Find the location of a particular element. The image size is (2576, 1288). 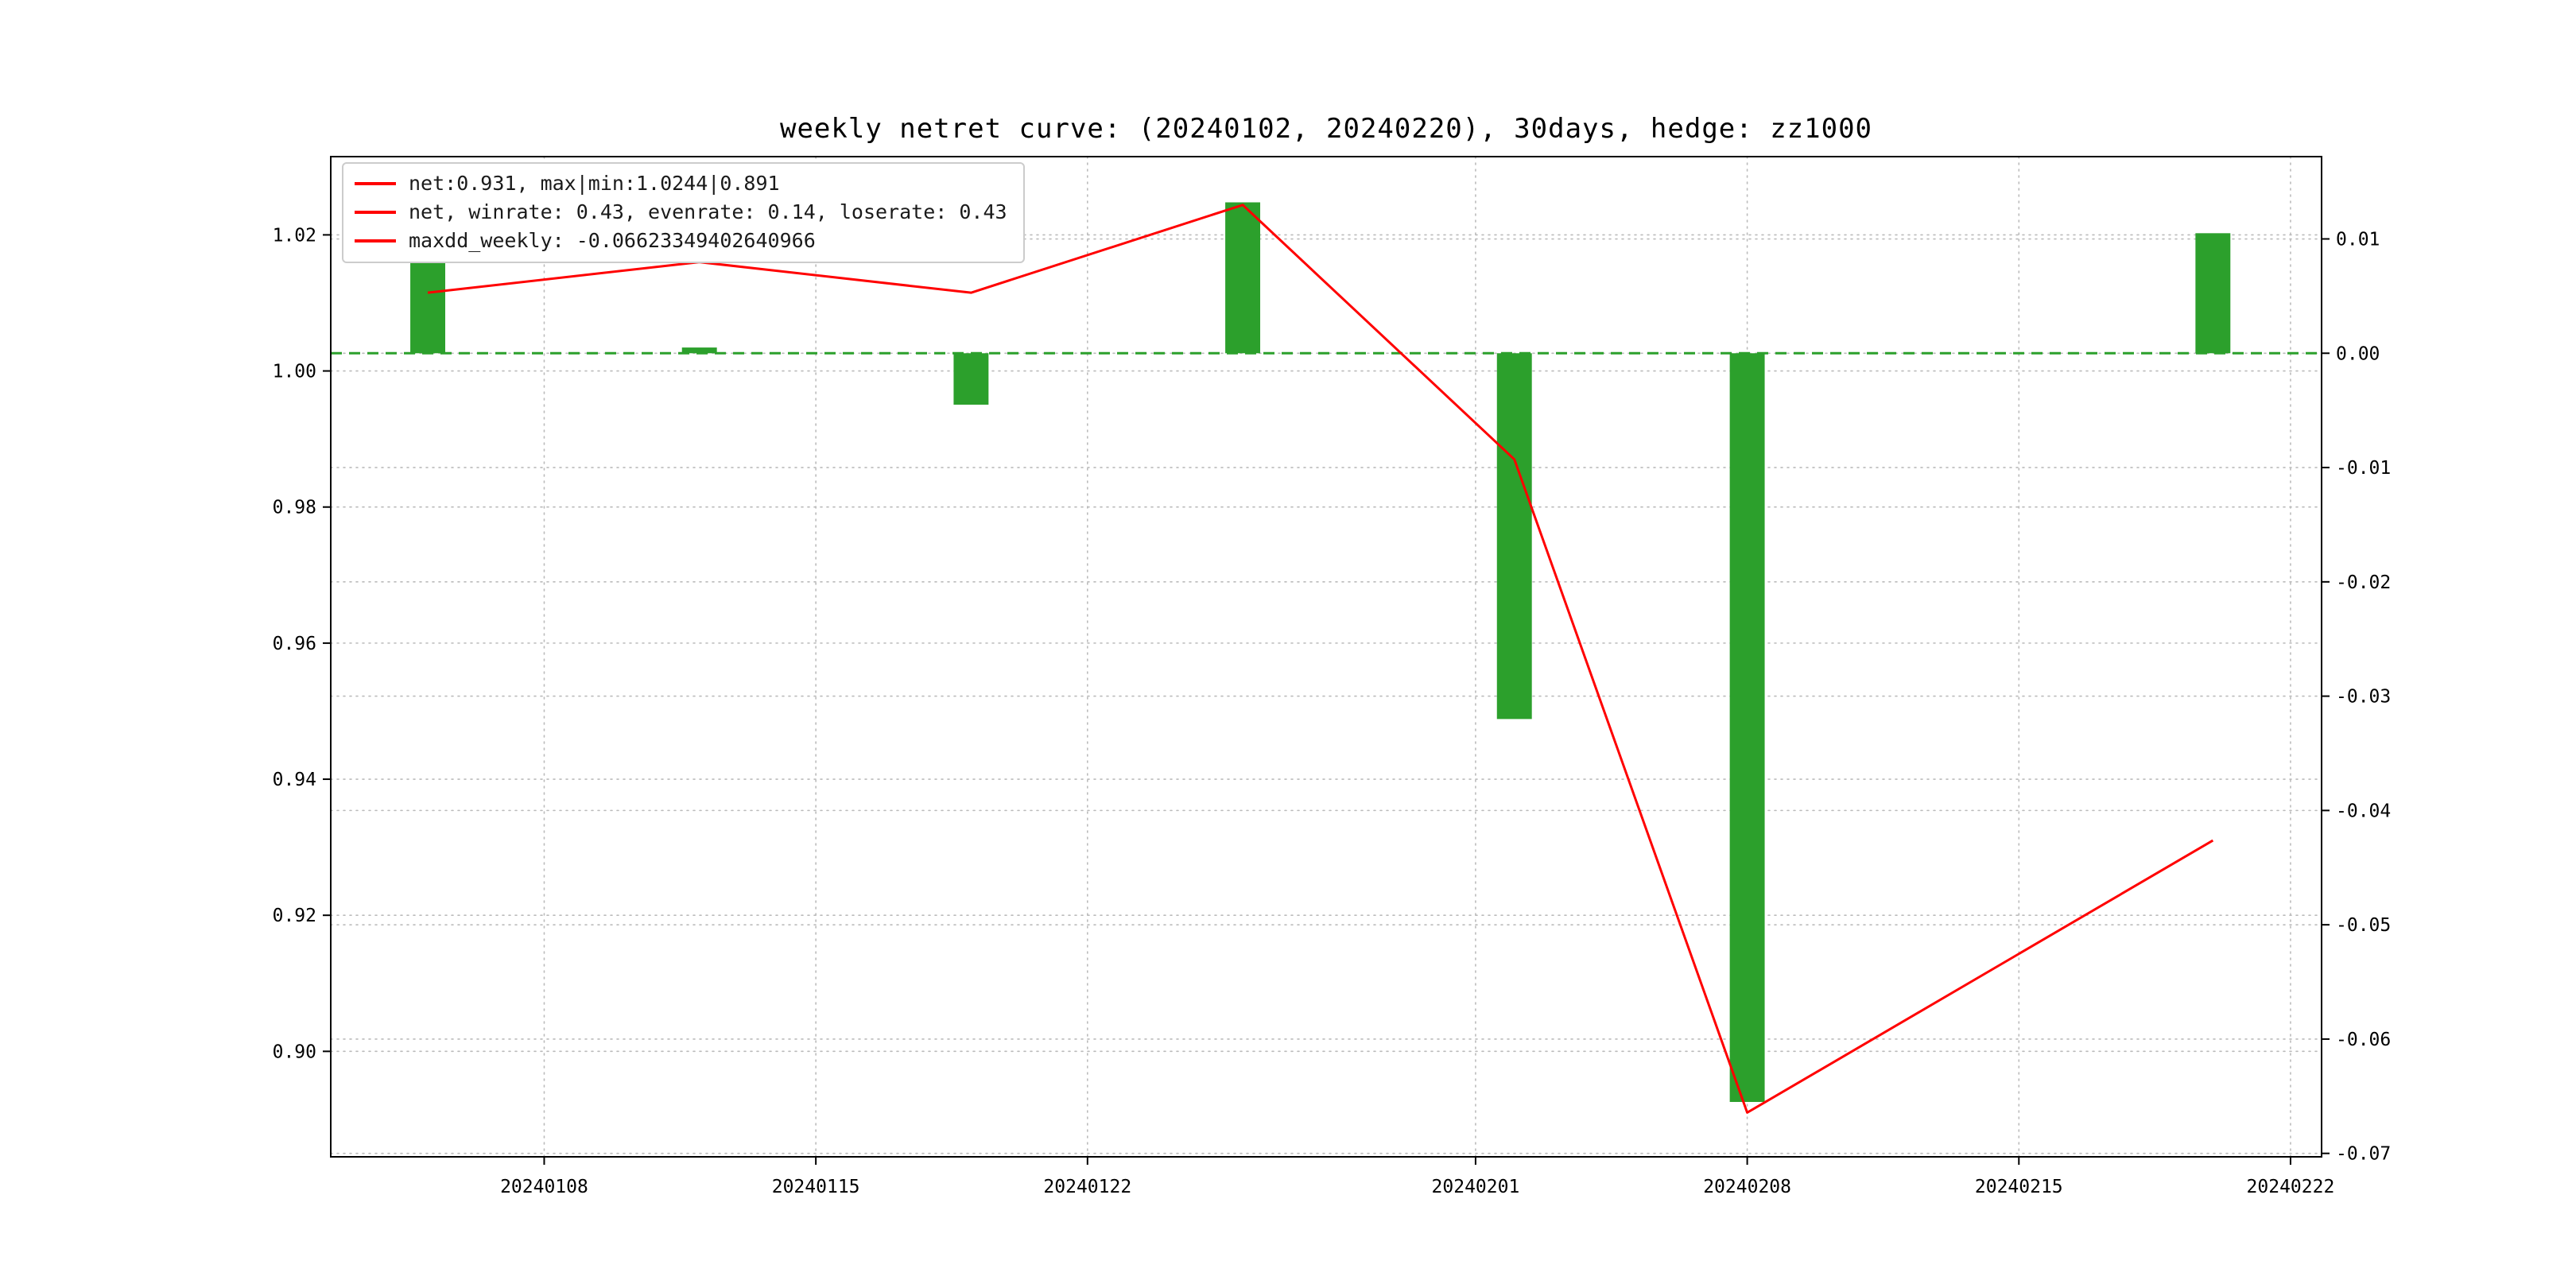

right-tick-label: -0.05 is located at coordinates (2363, 925).